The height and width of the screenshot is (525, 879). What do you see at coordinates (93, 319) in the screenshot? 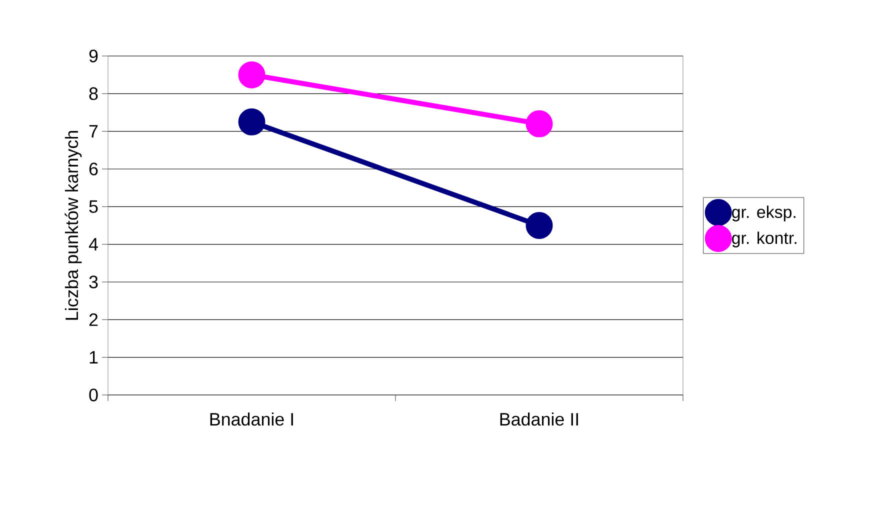
I see `y-tick-label: 2` at bounding box center [93, 319].